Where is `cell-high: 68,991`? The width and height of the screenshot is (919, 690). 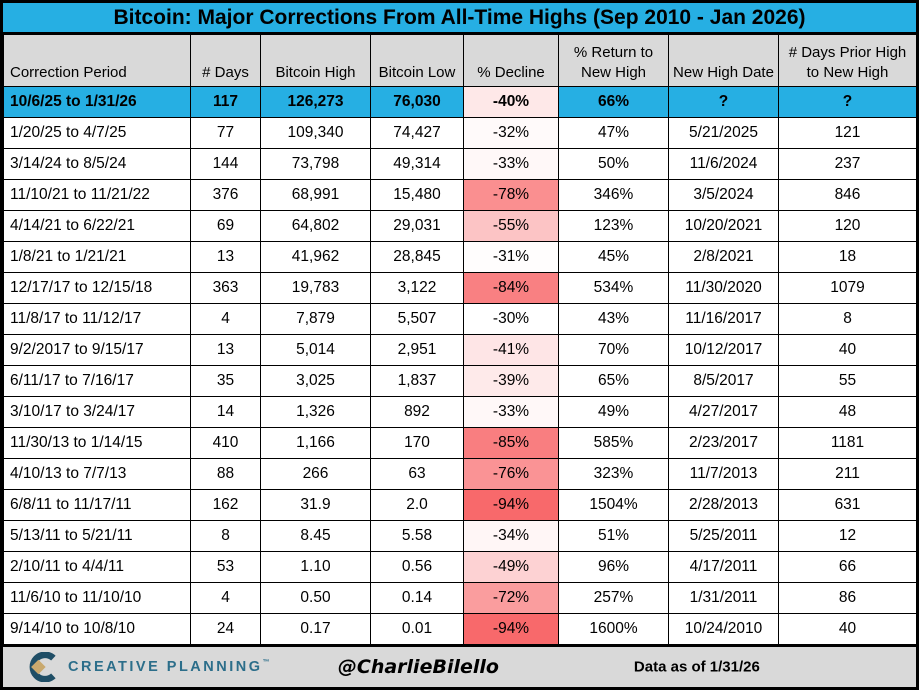 cell-high: 68,991 is located at coordinates (315, 195).